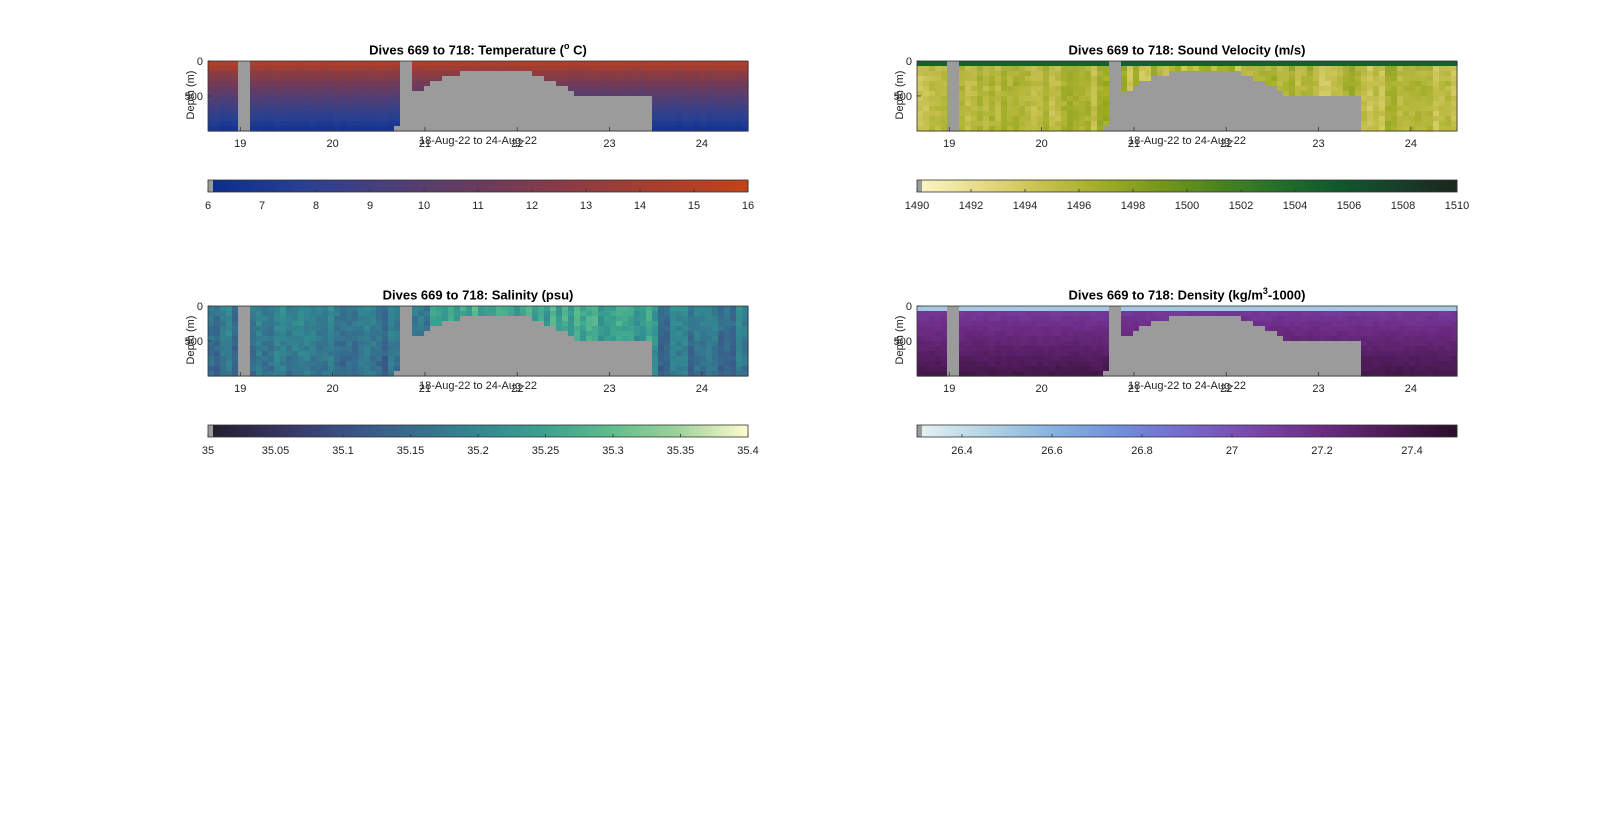 This screenshot has width=1600, height=815. Describe the element at coordinates (586, 206) in the screenshot. I see `colorbar-tick-label: 13` at that location.